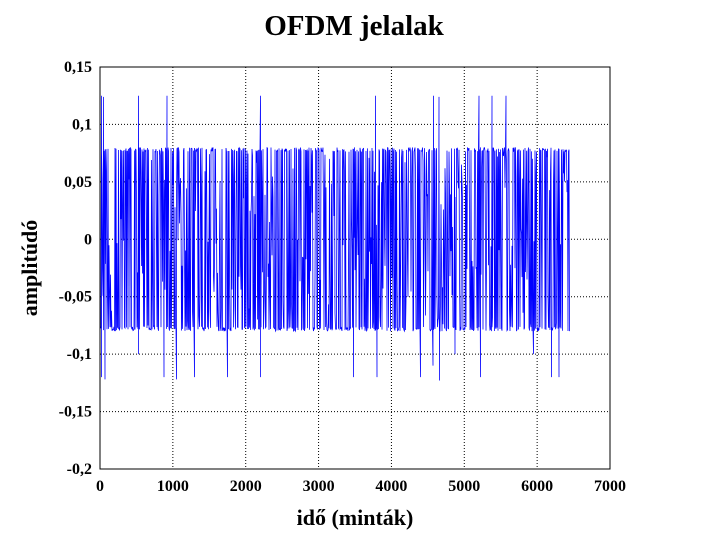  I want to click on y-tick-label: 0,1, so click(82, 124).